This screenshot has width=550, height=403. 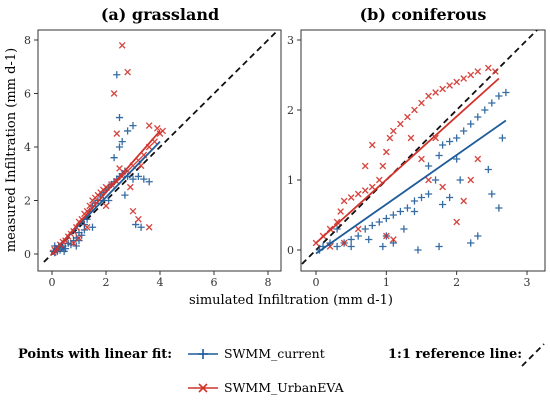 What do you see at coordinates (214, 282) in the screenshot?
I see `x-tick-label-a-3: 6` at bounding box center [214, 282].